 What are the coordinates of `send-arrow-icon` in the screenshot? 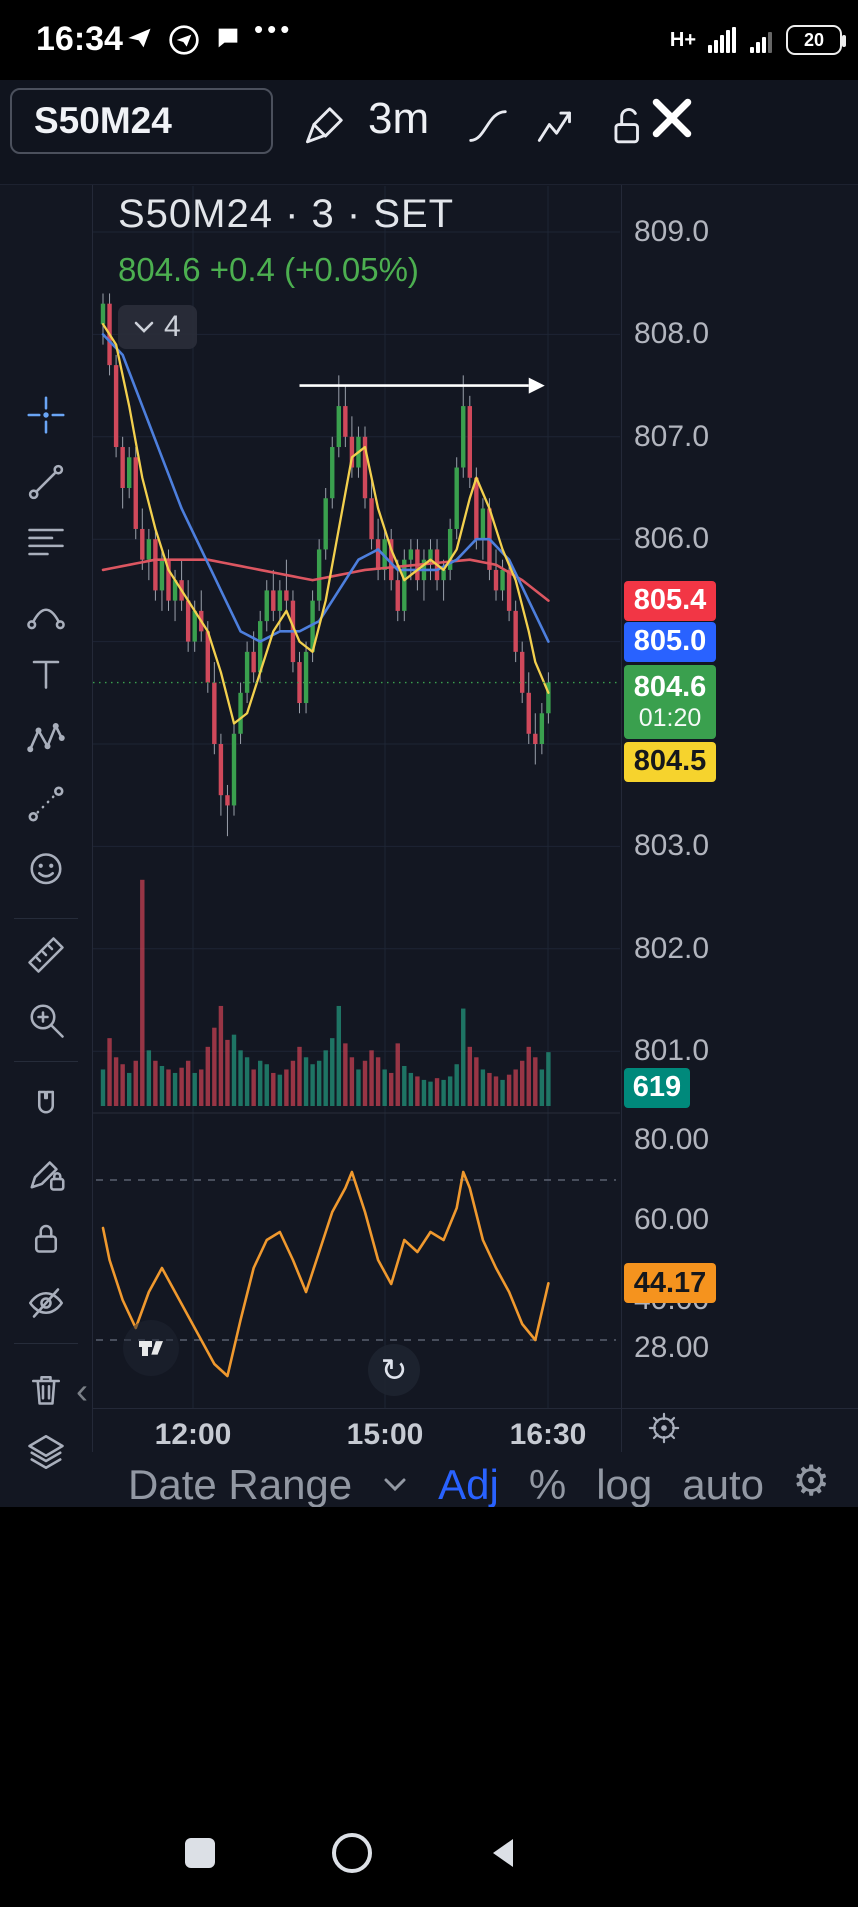 It's located at (139, 38).